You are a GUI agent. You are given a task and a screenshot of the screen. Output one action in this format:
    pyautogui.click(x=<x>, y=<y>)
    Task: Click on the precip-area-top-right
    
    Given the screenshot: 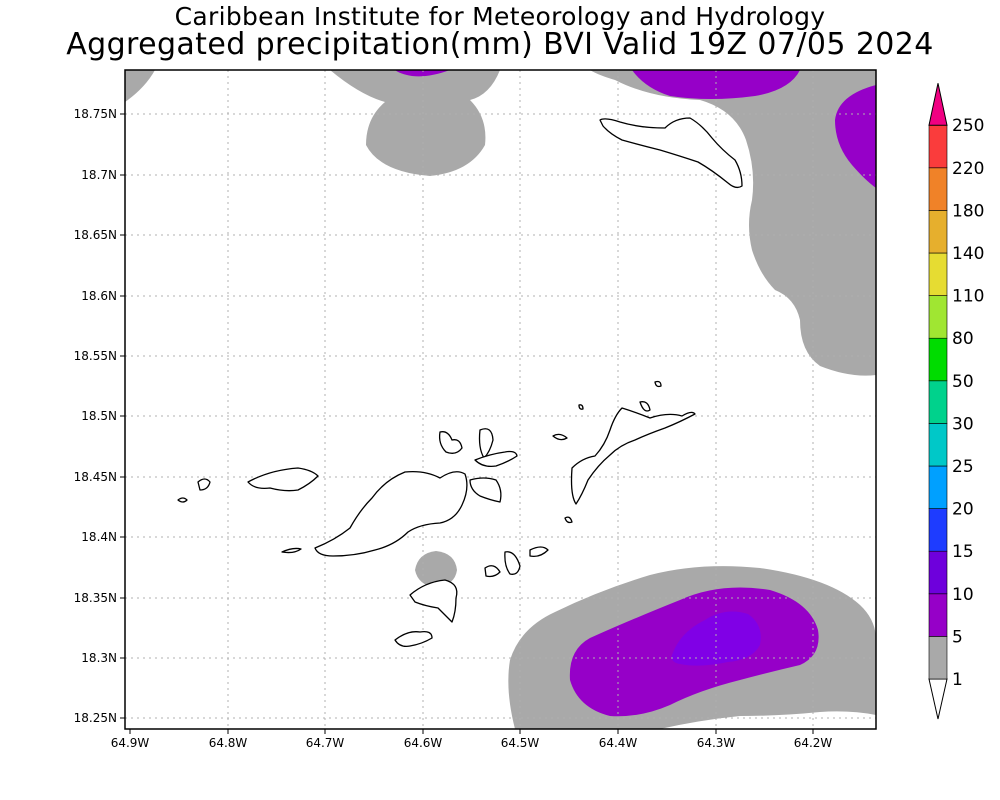 What is the action you would take?
    pyautogui.click(x=733, y=223)
    